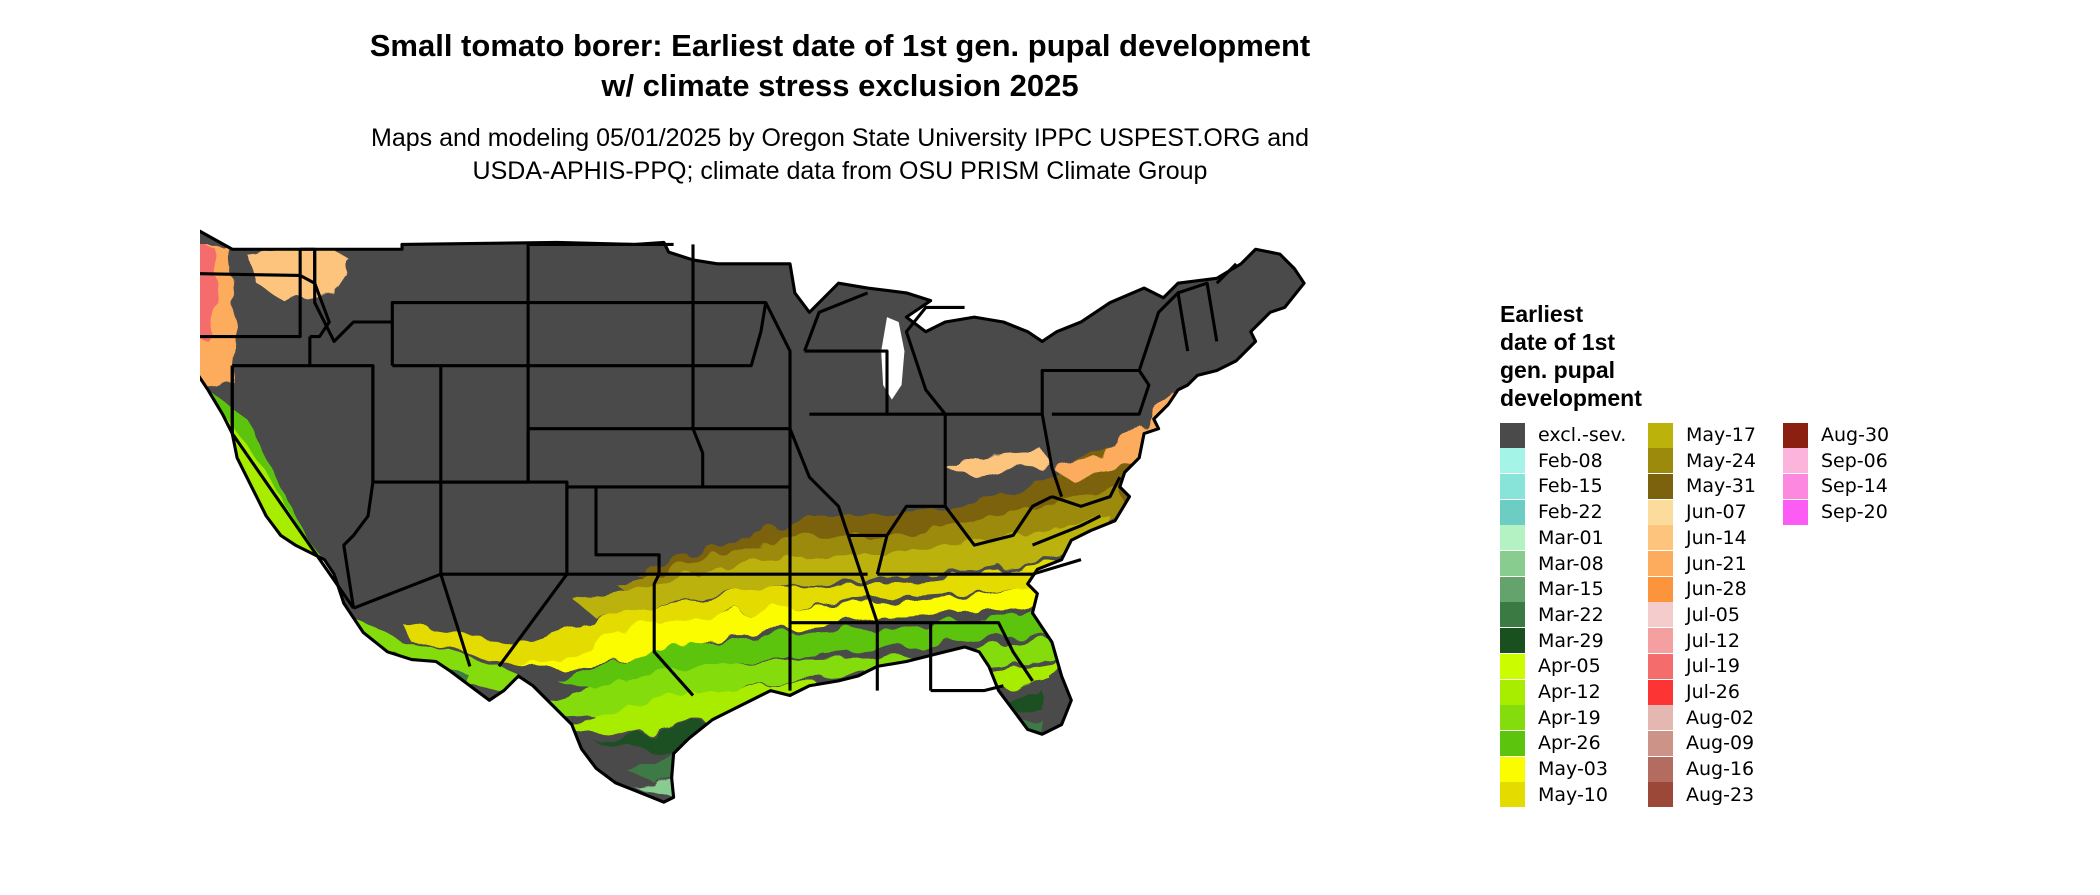  Describe the element at coordinates (1716, 589) in the screenshot. I see `legend-label: Jun-28` at that location.